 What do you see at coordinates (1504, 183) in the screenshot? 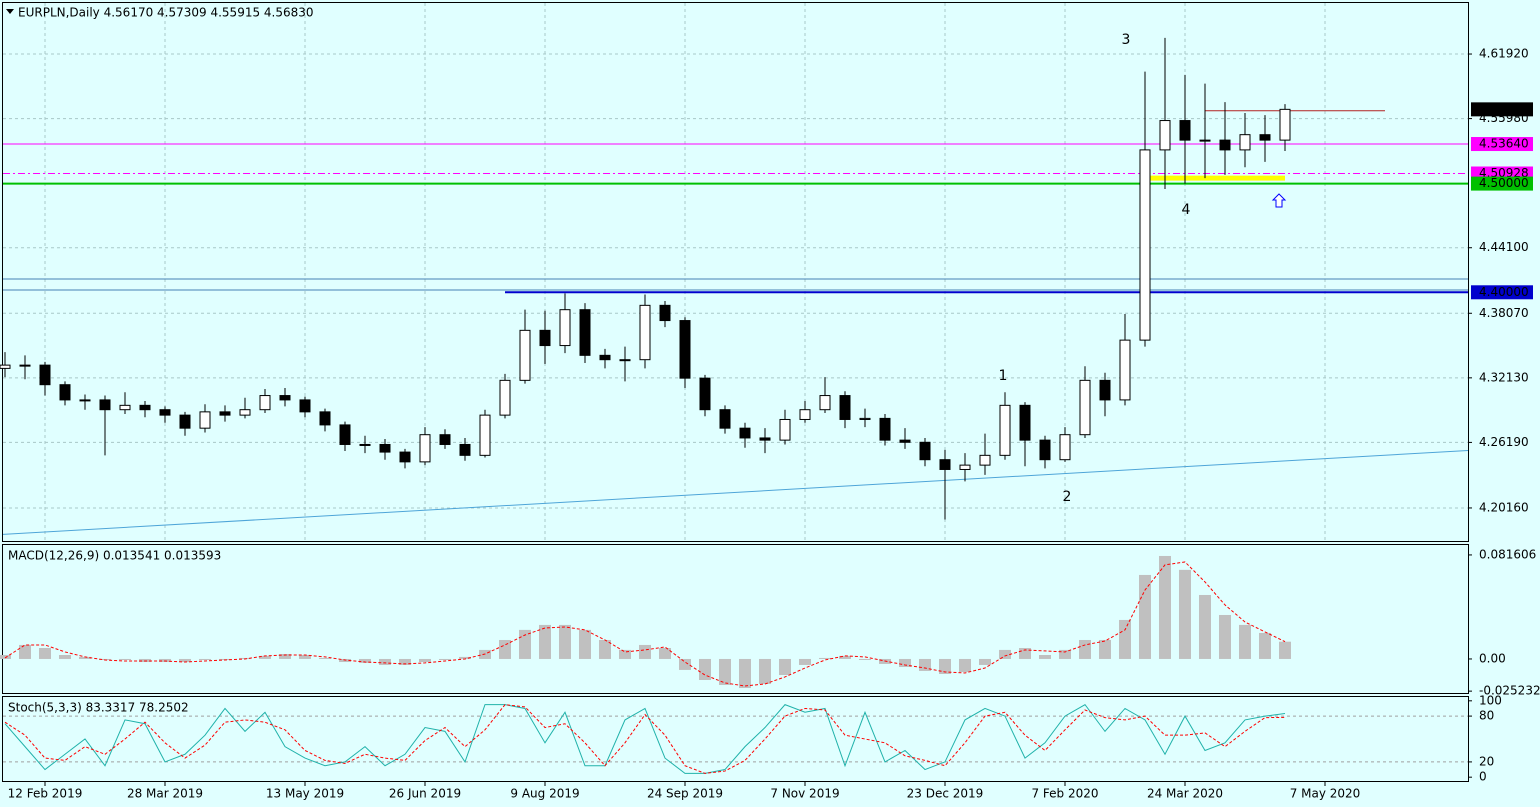
I see `price-label: 4.50000` at bounding box center [1504, 183].